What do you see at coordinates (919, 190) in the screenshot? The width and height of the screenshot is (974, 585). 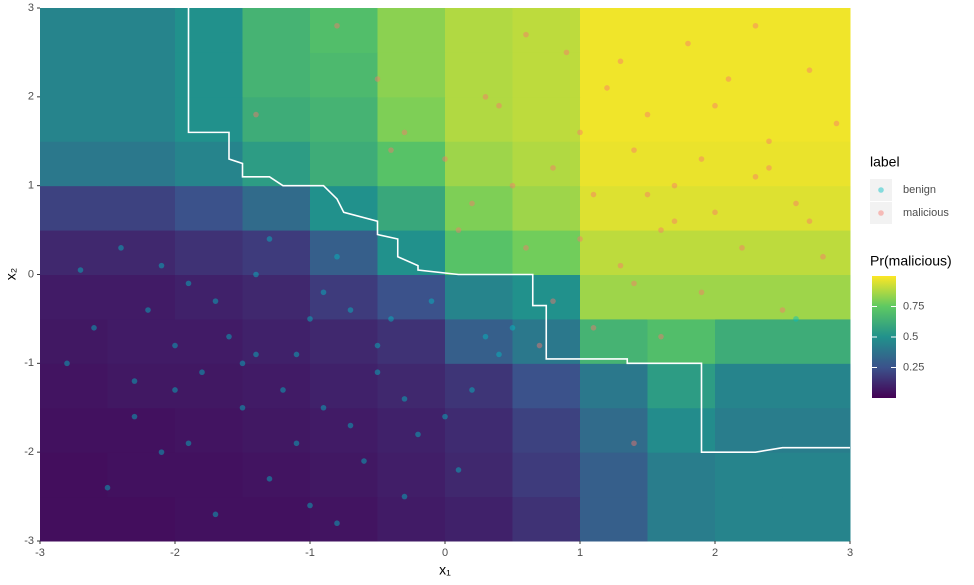 I see `legend-label: benign` at bounding box center [919, 190].